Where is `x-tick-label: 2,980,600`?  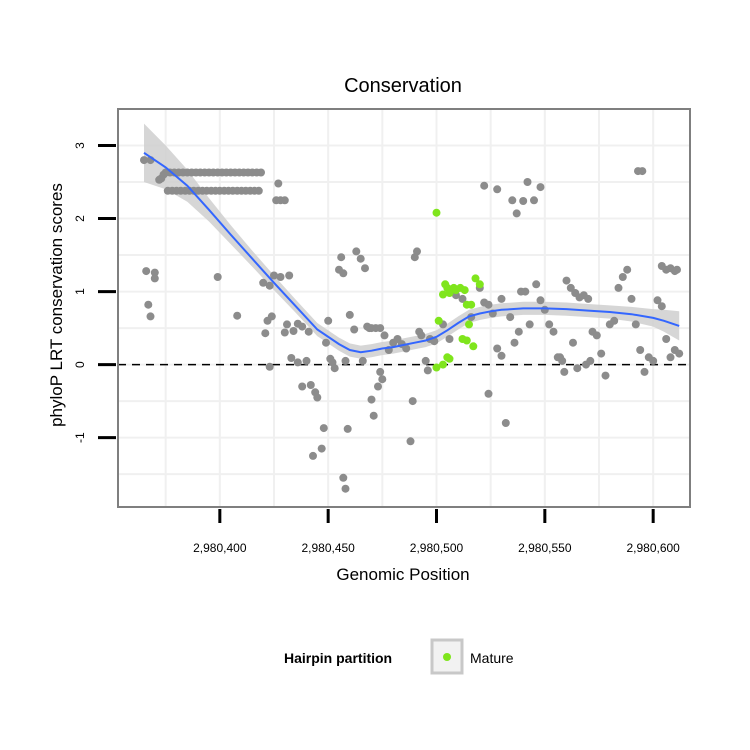 x-tick-label: 2,980,600 is located at coordinates (653, 548).